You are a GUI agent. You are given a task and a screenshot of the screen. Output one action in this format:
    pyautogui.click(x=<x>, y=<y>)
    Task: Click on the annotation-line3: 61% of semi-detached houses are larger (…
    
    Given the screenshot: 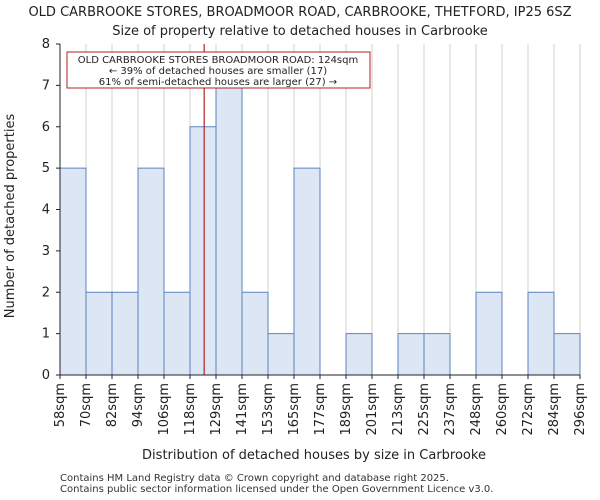 What is the action you would take?
    pyautogui.click(x=218, y=82)
    